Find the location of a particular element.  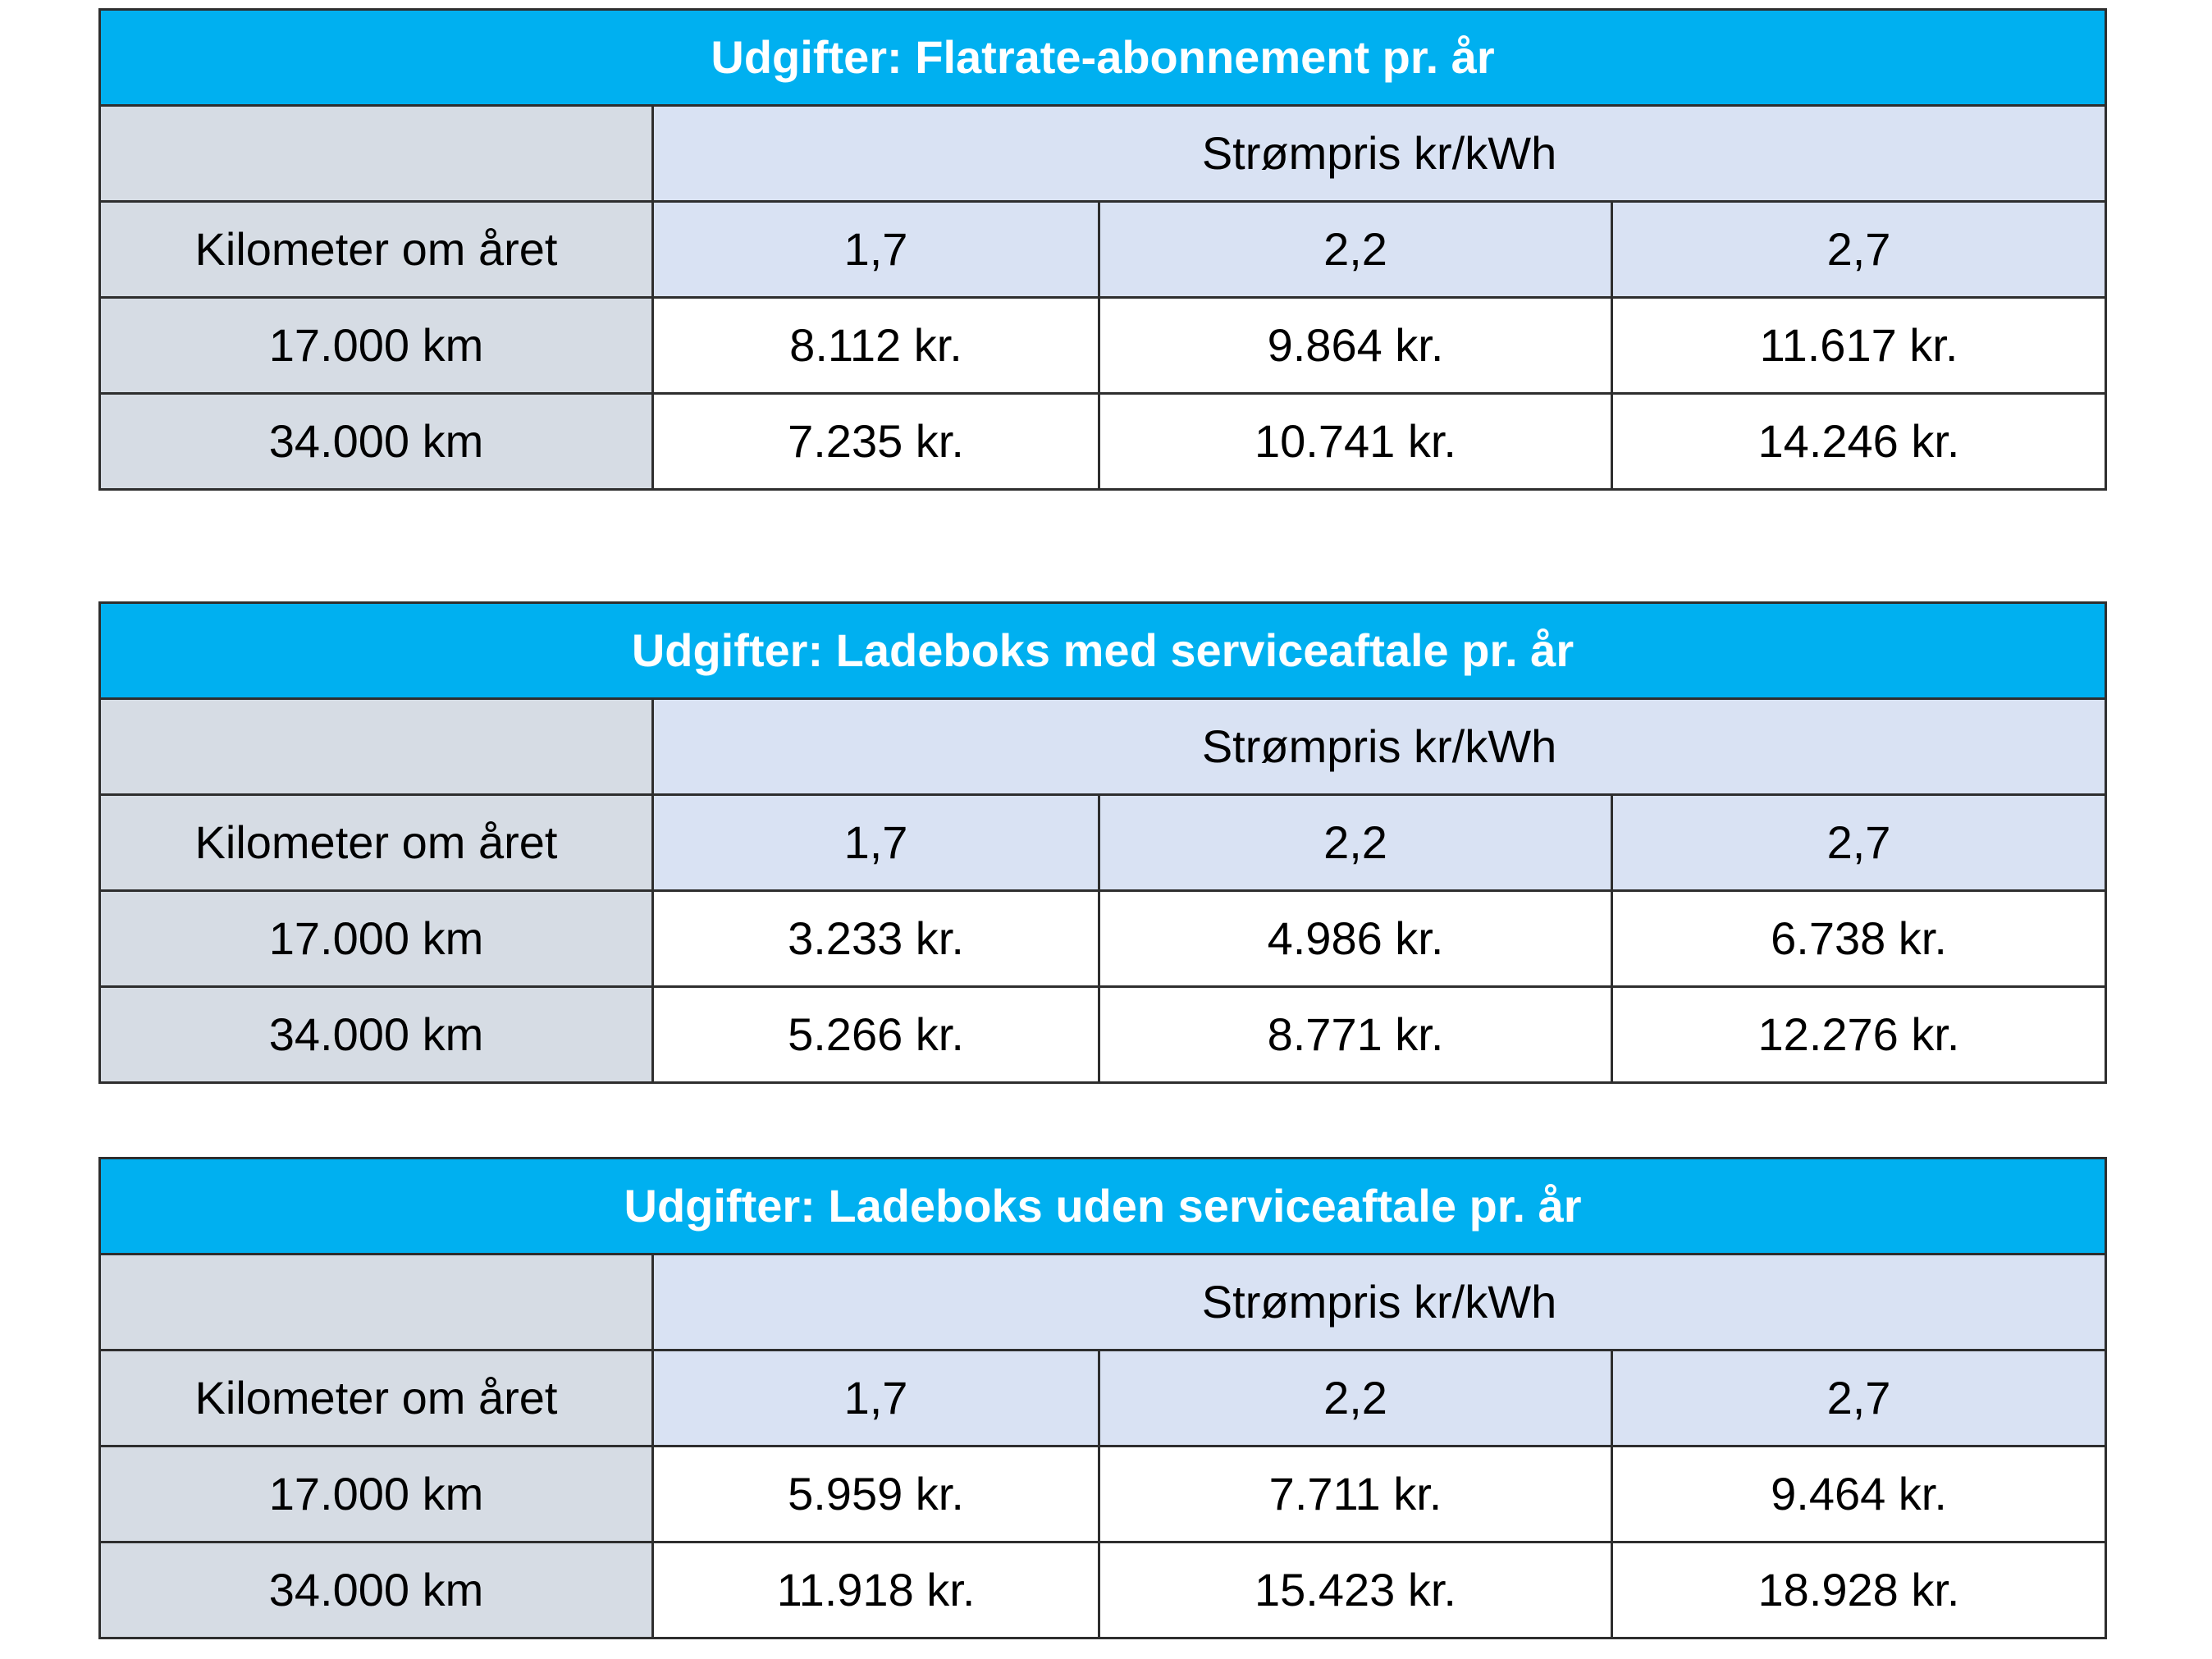

value-cell: 7.711 kr. is located at coordinates (1355, 1494).